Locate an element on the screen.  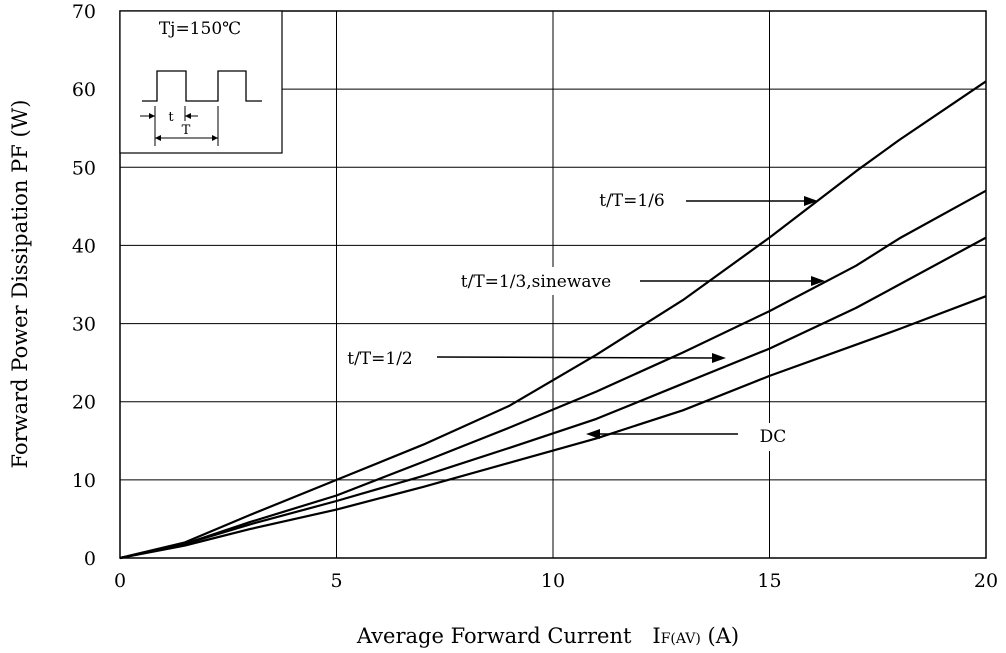
arrowhead-dc is located at coordinates (593, 434).